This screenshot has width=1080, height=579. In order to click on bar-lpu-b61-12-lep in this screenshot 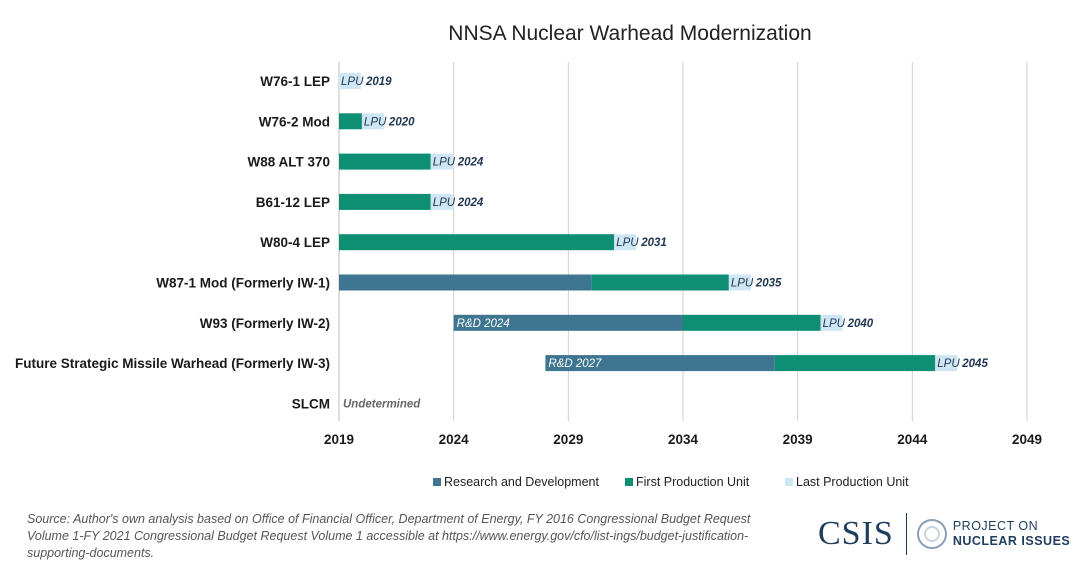, I will do `click(441, 201)`.